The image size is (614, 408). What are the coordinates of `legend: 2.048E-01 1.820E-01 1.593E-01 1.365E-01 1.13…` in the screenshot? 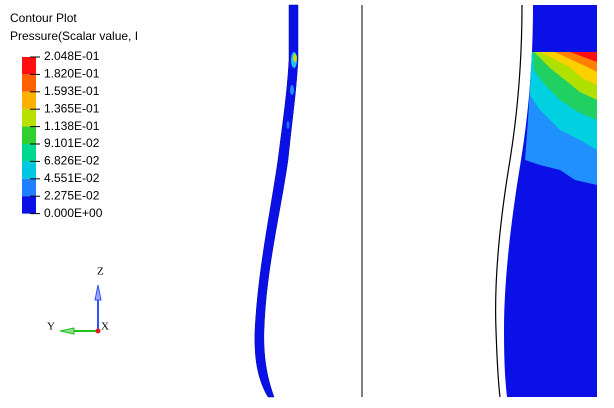 It's located at (62, 134).